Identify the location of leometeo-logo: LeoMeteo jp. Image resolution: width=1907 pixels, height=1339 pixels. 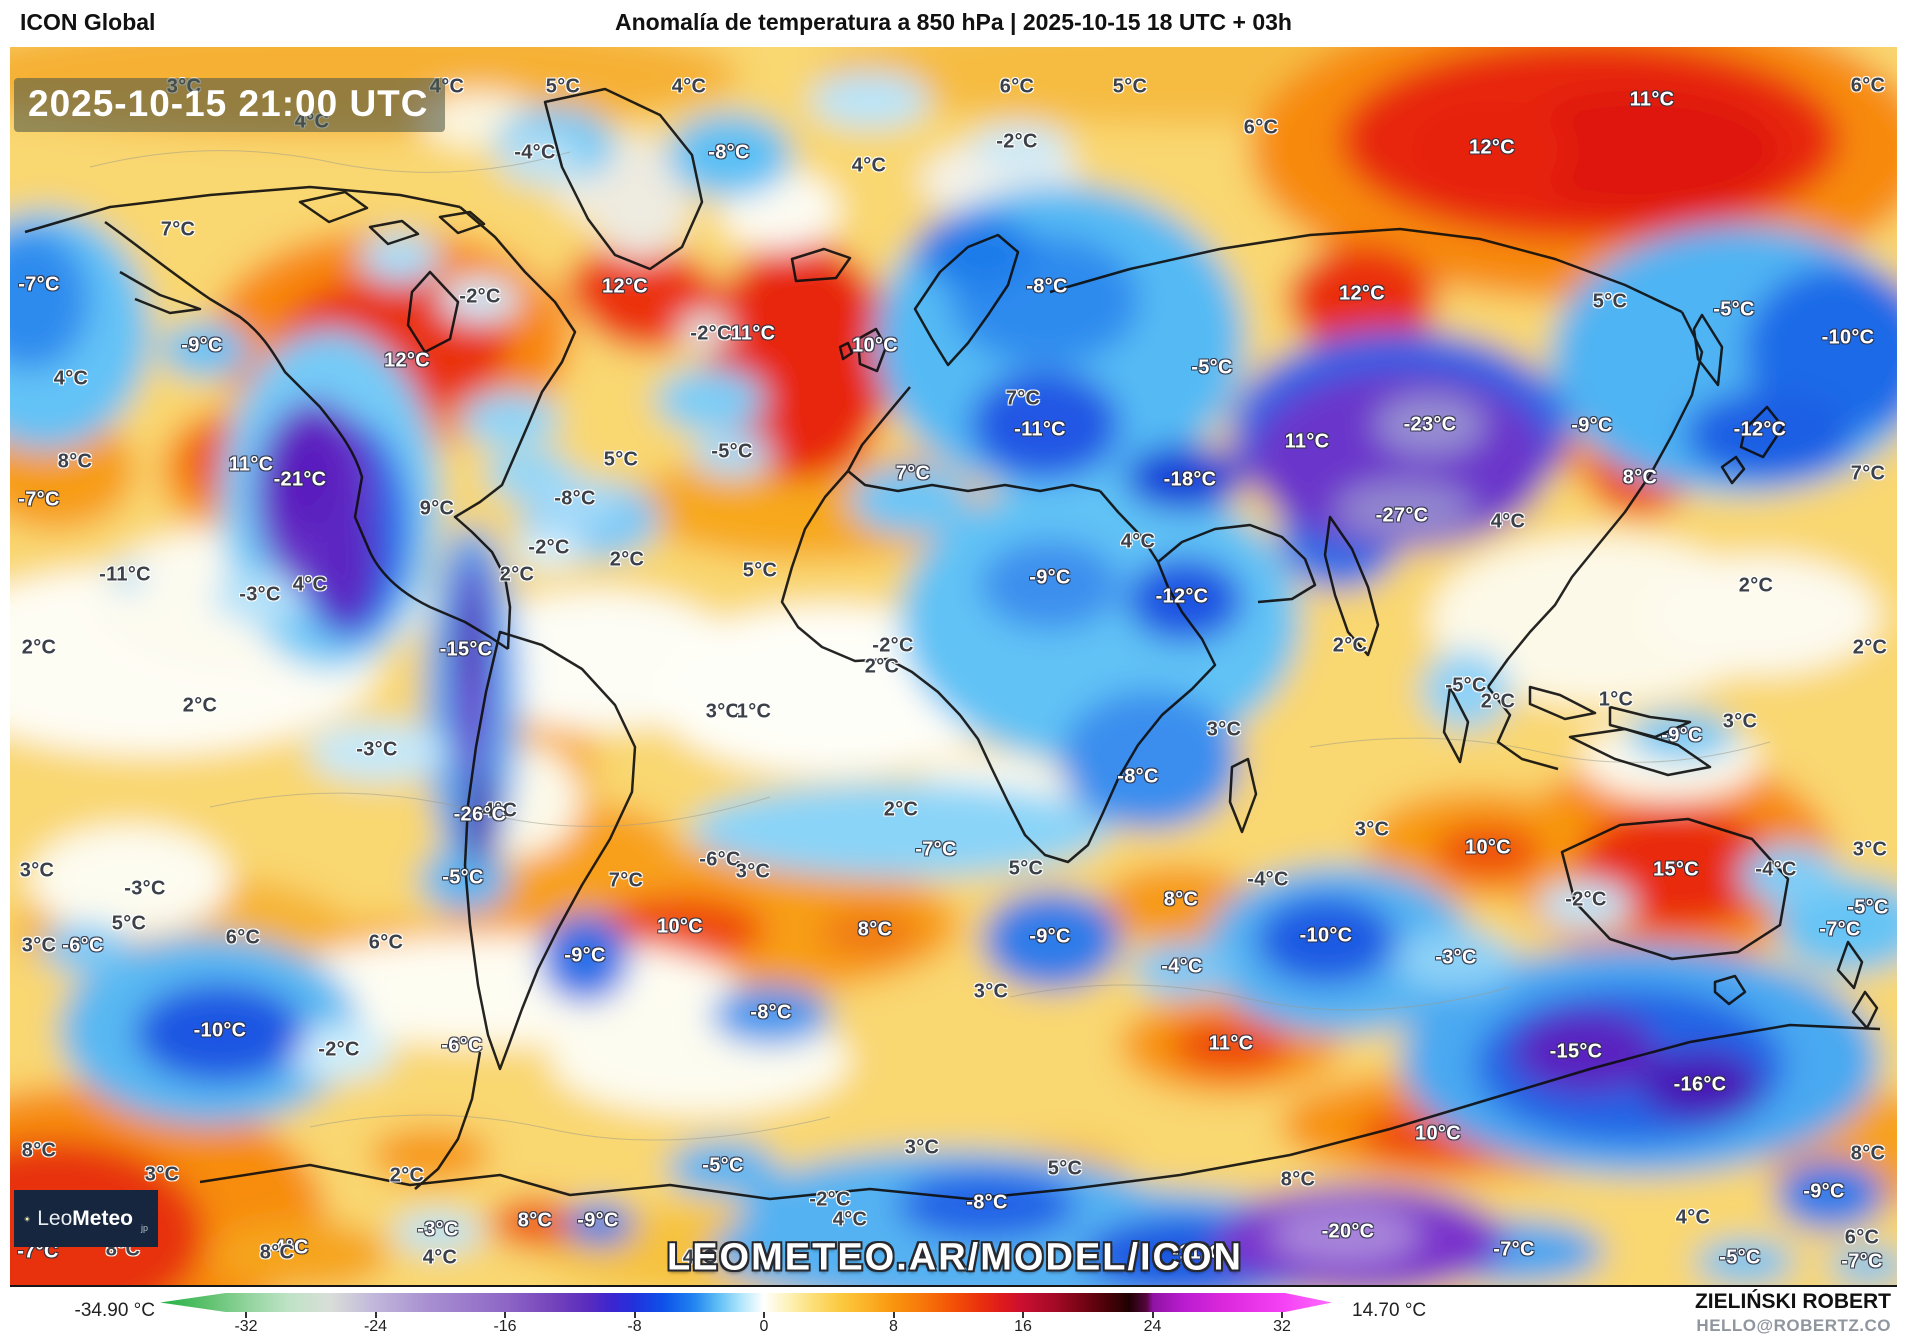
(86, 1218).